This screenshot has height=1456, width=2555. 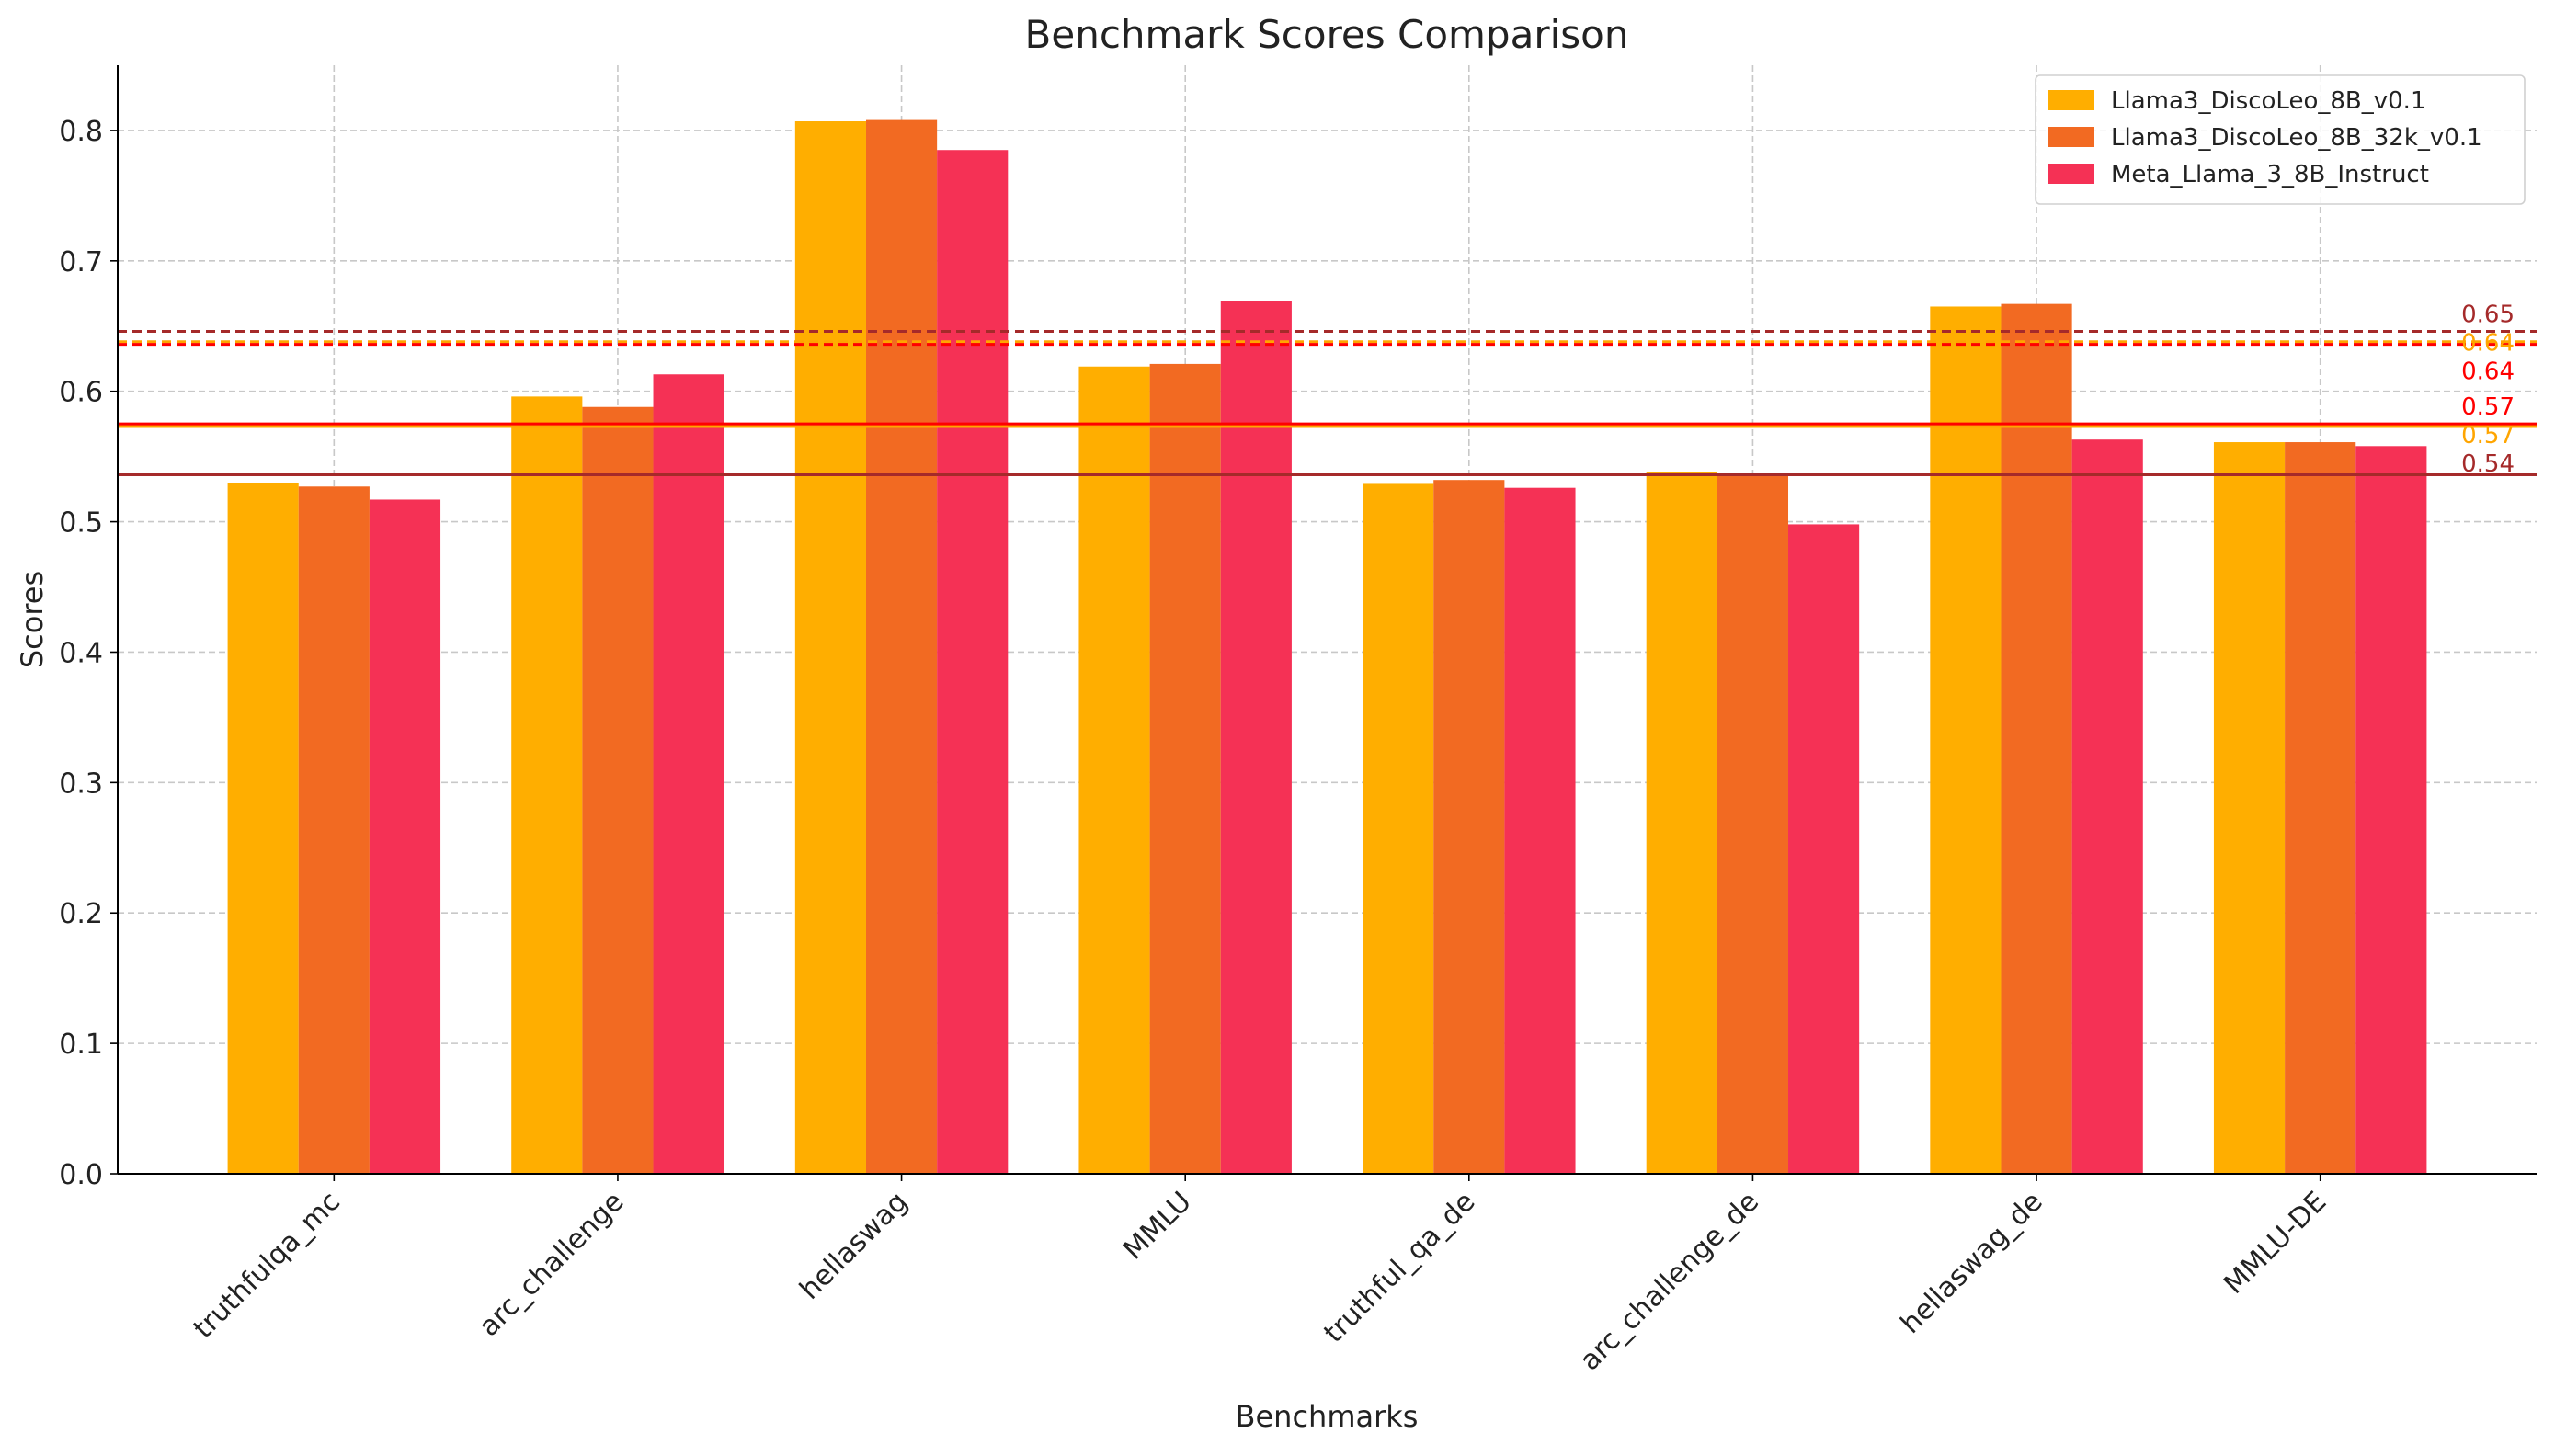 What do you see at coordinates (81, 1045) in the screenshot?
I see `y-tick-label: 0.1` at bounding box center [81, 1045].